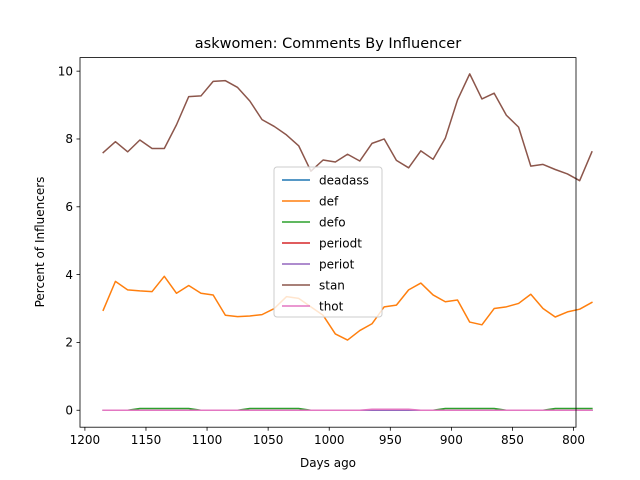 The image size is (640, 480). I want to click on y-tick-label: 6, so click(69, 207).